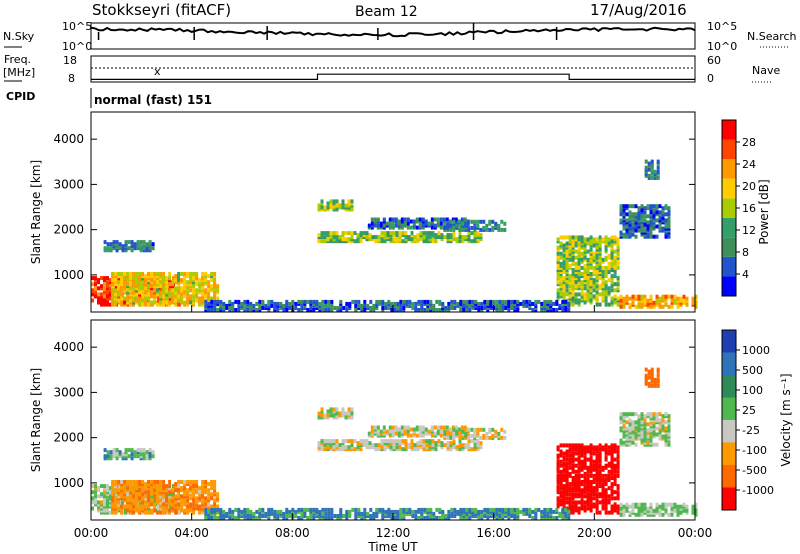 The height and width of the screenshot is (554, 800). What do you see at coordinates (77, 26) in the screenshot?
I see `noise-left-tick-top: 10^5` at bounding box center [77, 26].